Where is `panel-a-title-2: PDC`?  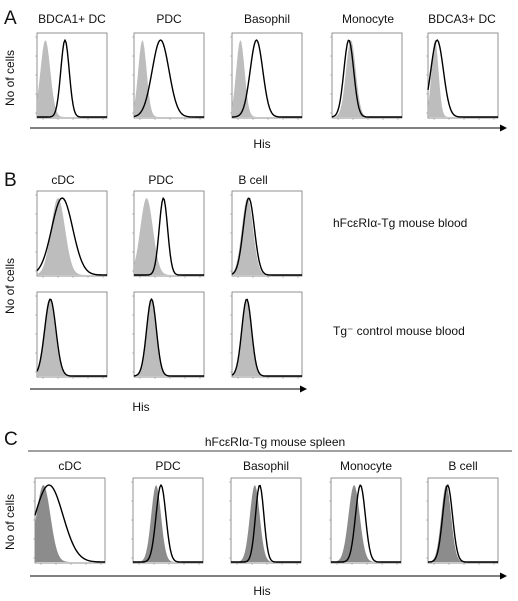 panel-a-title-2: PDC is located at coordinates (169, 19).